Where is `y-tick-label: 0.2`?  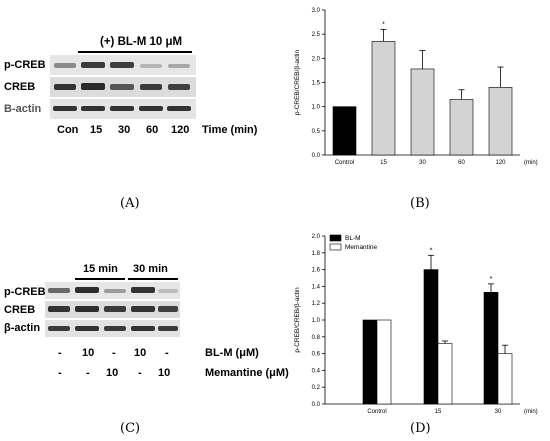
y-tick-label: 0.2 is located at coordinates (316, 388).